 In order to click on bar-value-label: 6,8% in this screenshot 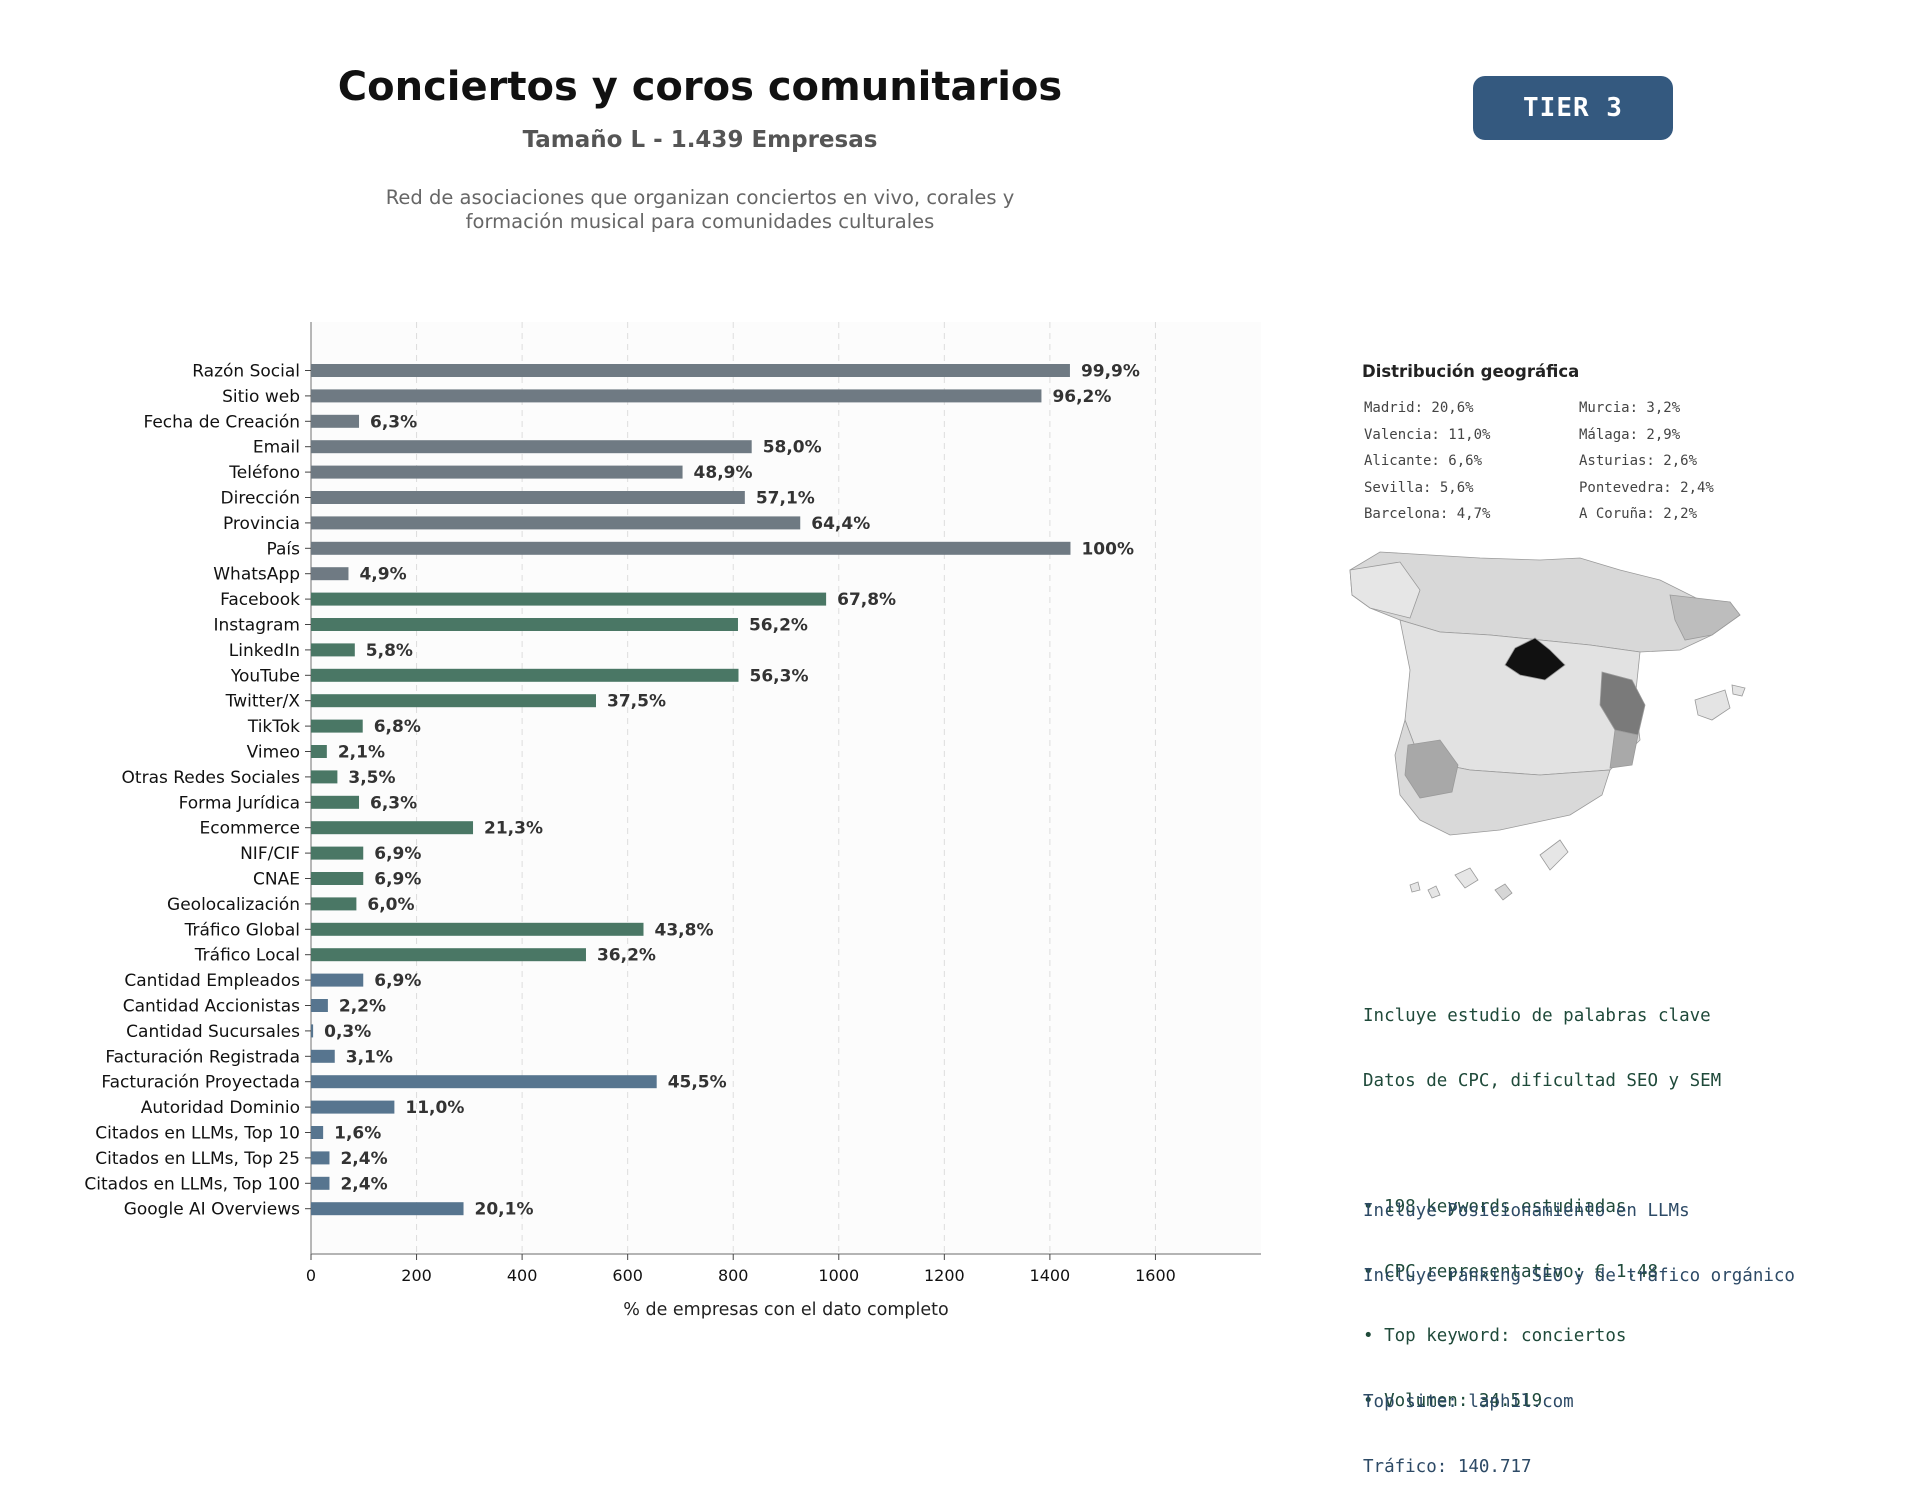, I will do `click(397, 727)`.